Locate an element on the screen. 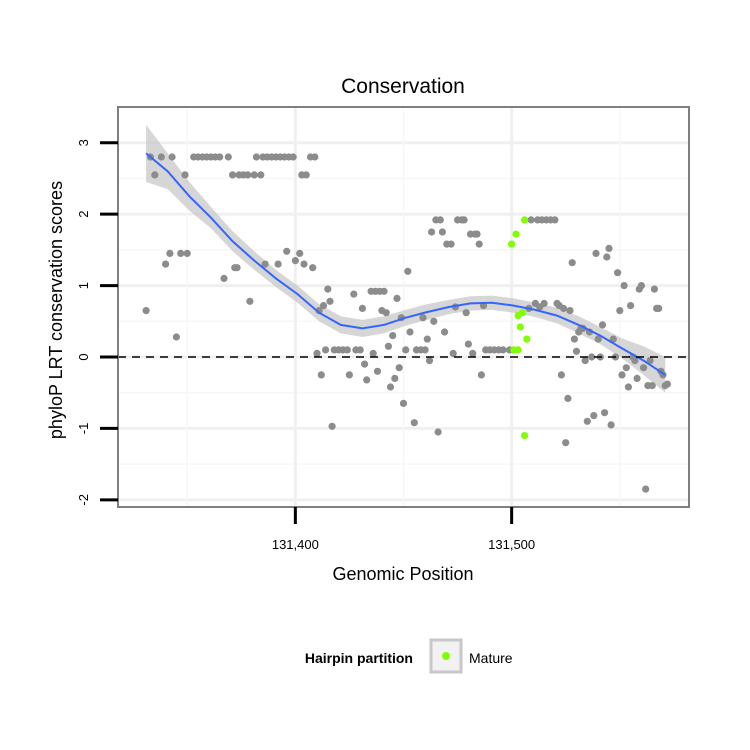  x-tick-label: 131,500 is located at coordinates (511, 544).